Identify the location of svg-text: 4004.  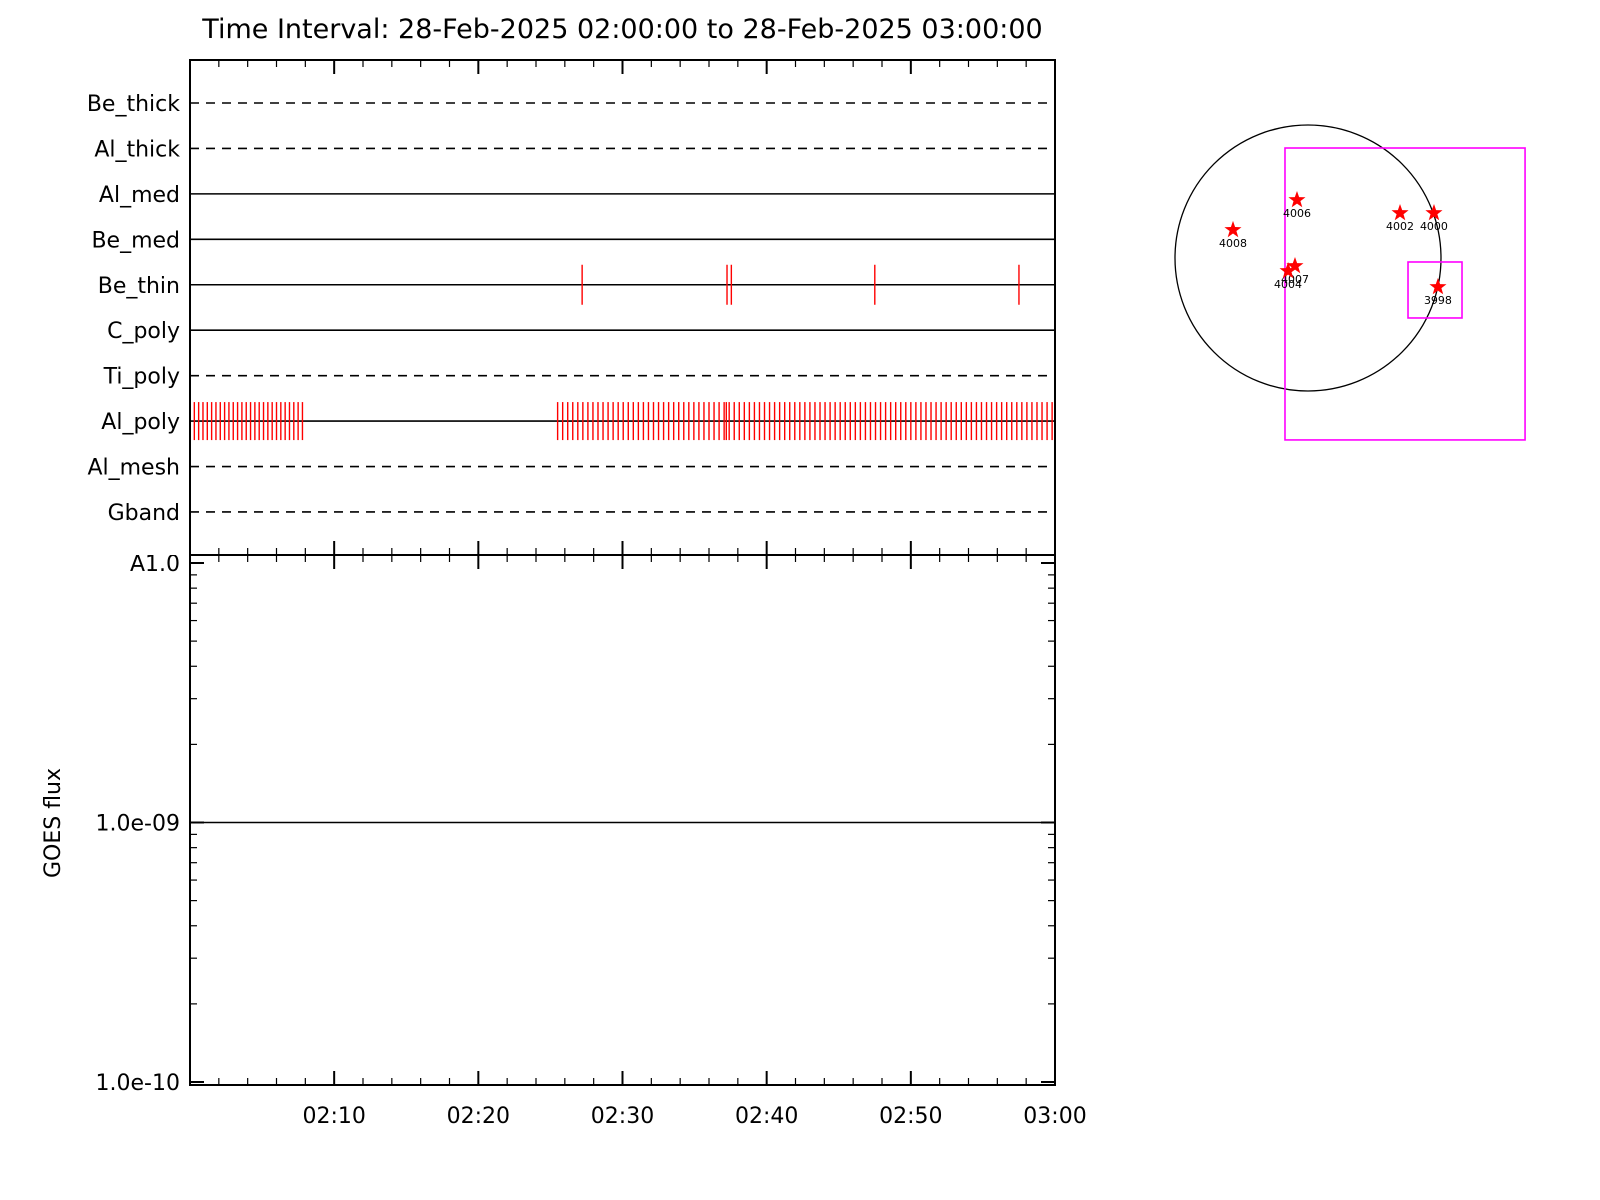
(1288, 284).